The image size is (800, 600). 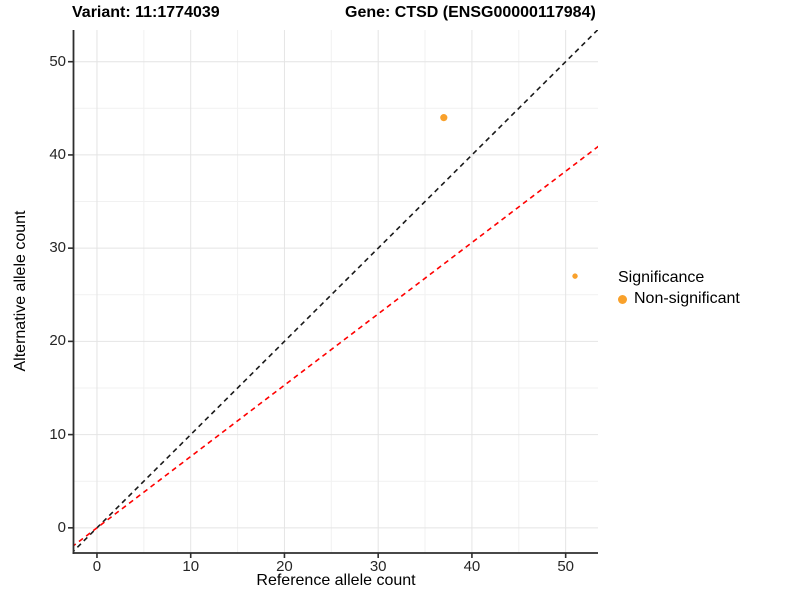 I want to click on x-tick-label: 30, so click(x=378, y=566).